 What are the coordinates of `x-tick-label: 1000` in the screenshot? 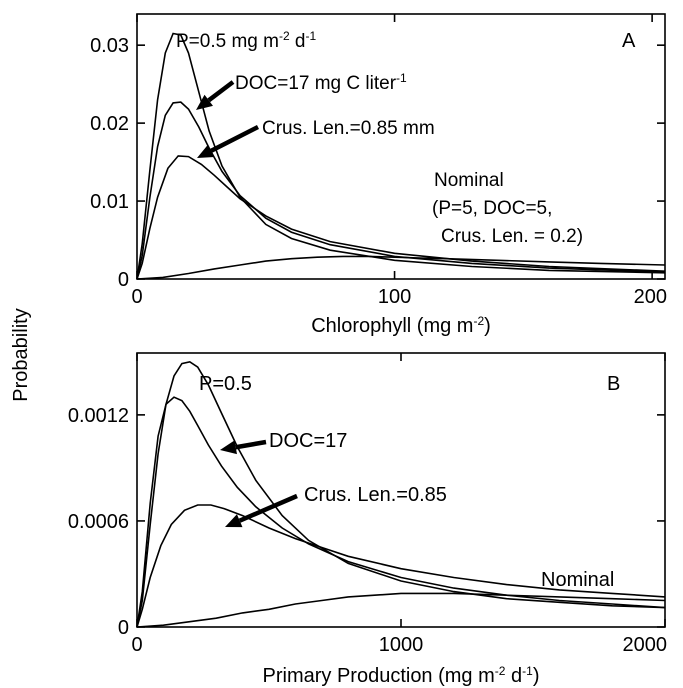 It's located at (401, 645).